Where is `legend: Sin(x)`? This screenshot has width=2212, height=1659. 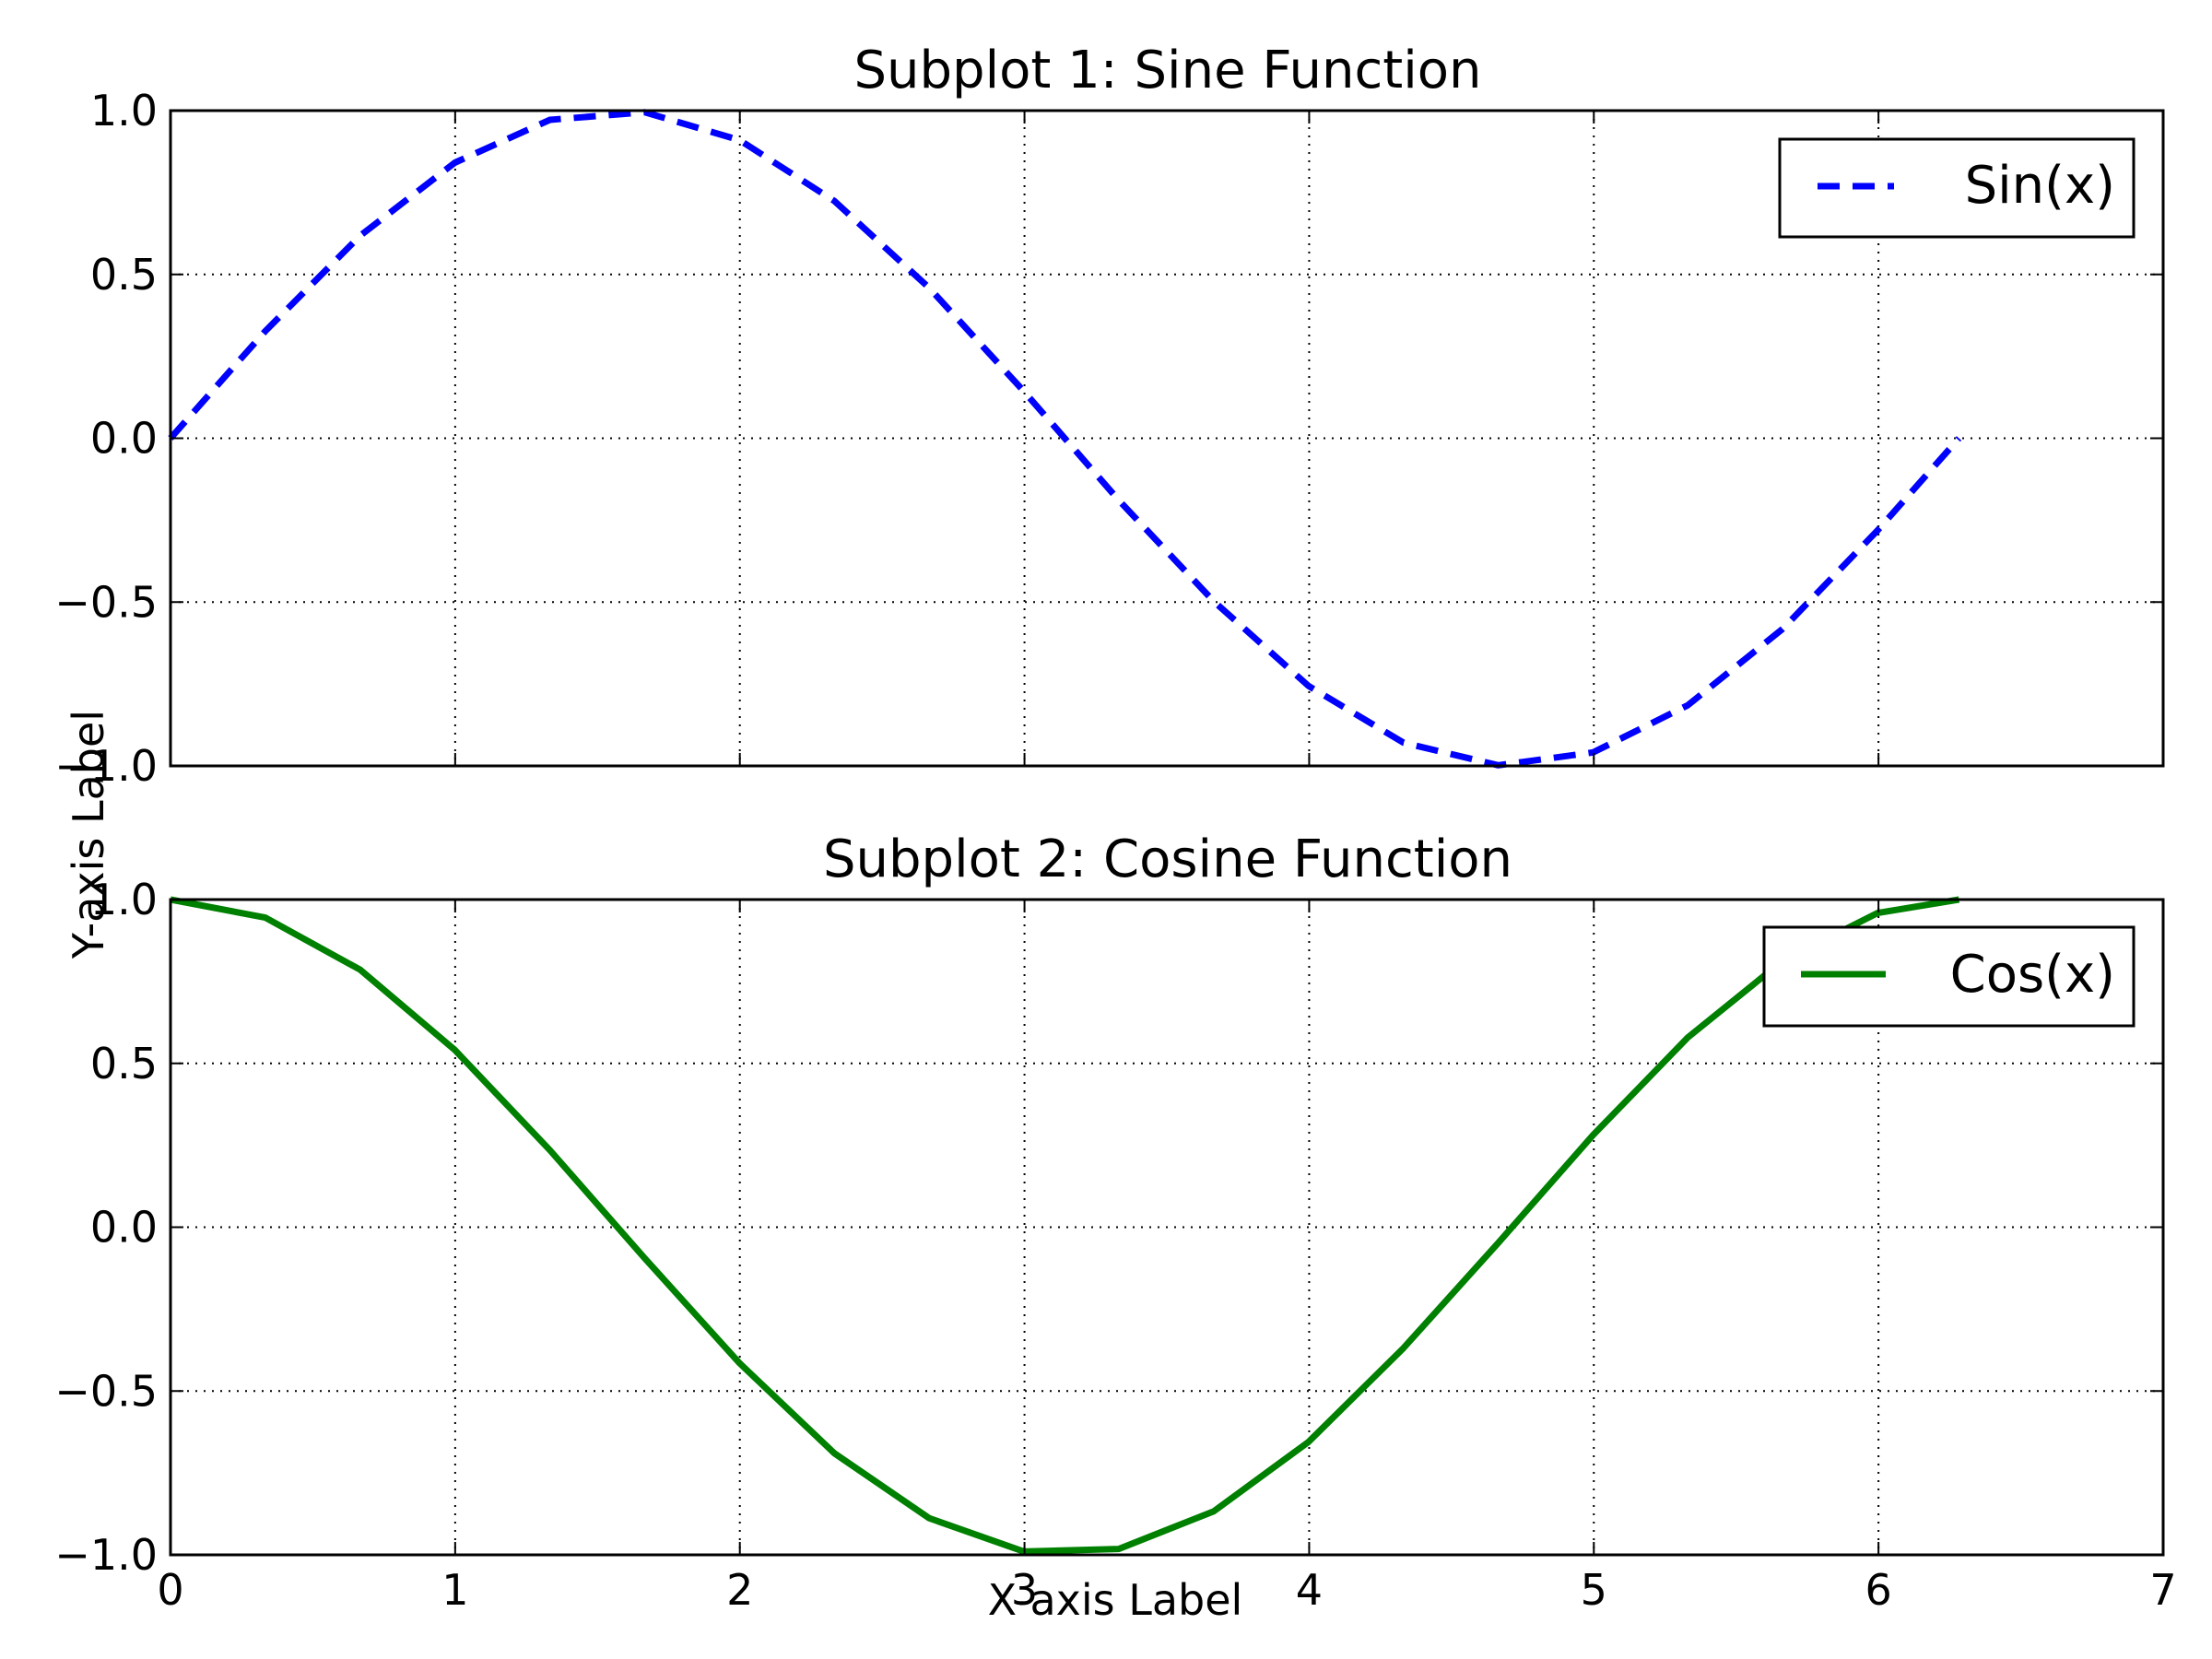 legend: Sin(x) is located at coordinates (1957, 188).